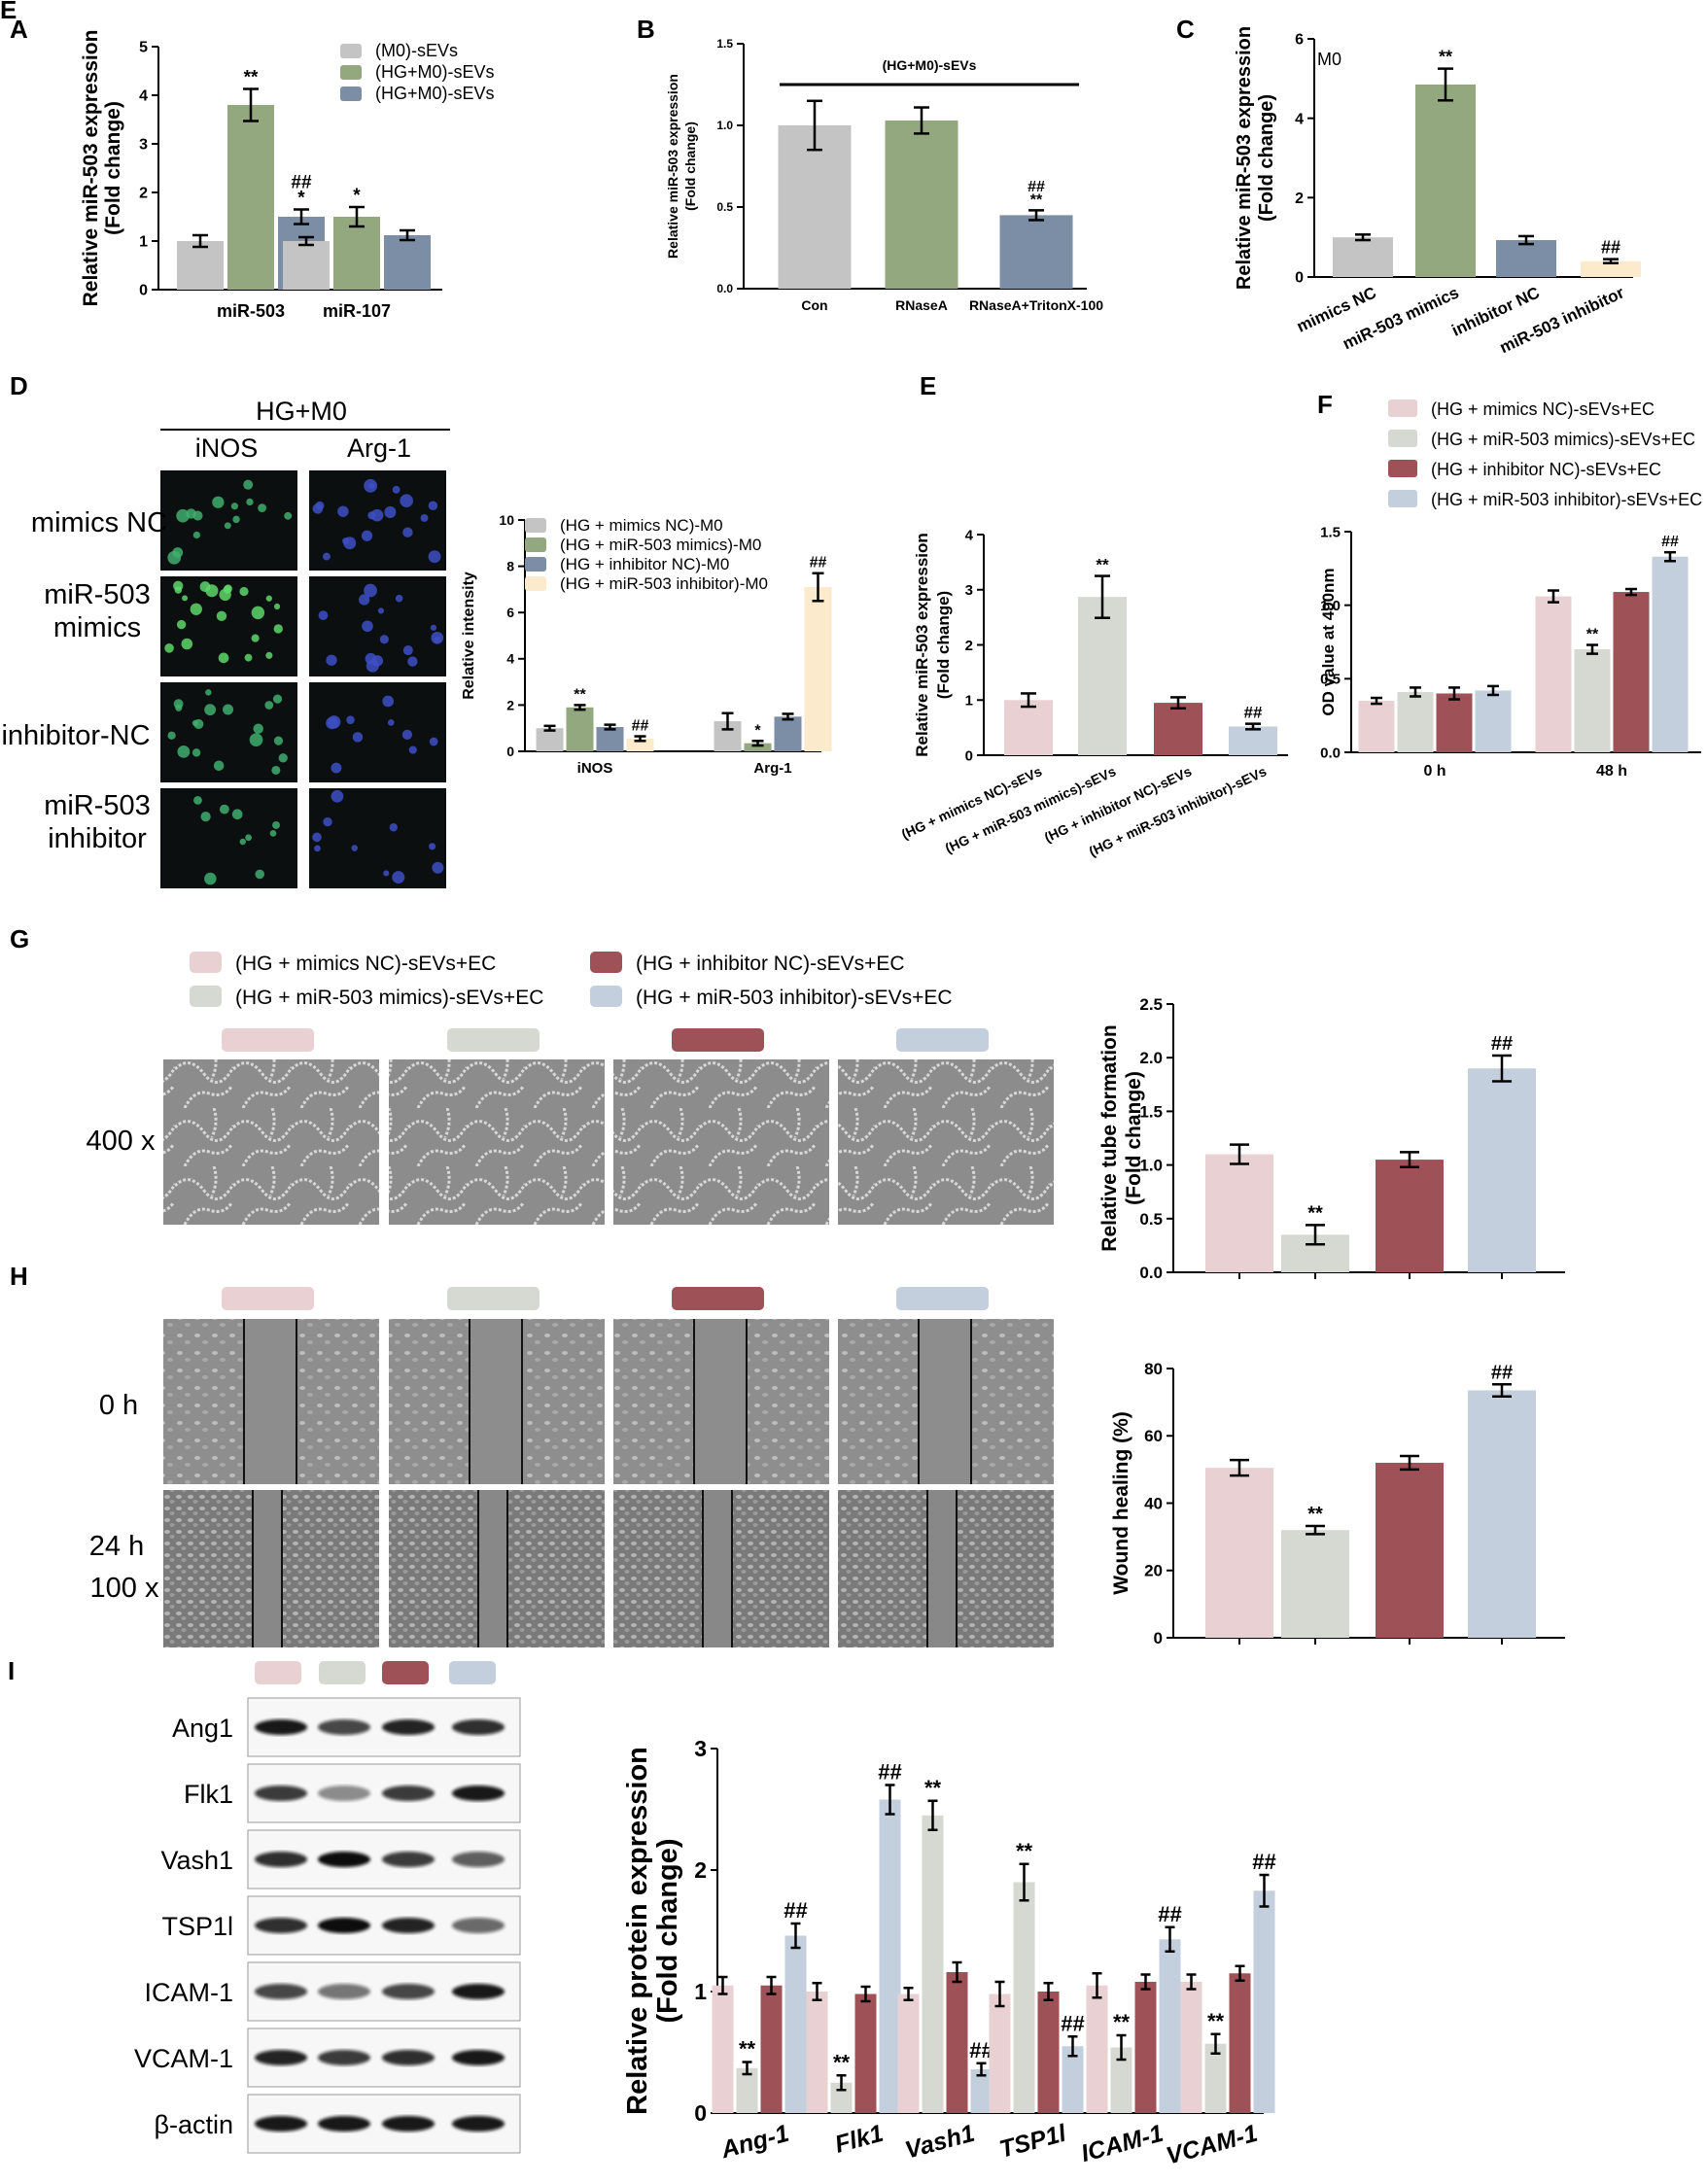 The height and width of the screenshot is (2184, 1707). Describe the element at coordinates (690, 166) in the screenshot. I see `y-axis-label-2: (Fold change)` at that location.